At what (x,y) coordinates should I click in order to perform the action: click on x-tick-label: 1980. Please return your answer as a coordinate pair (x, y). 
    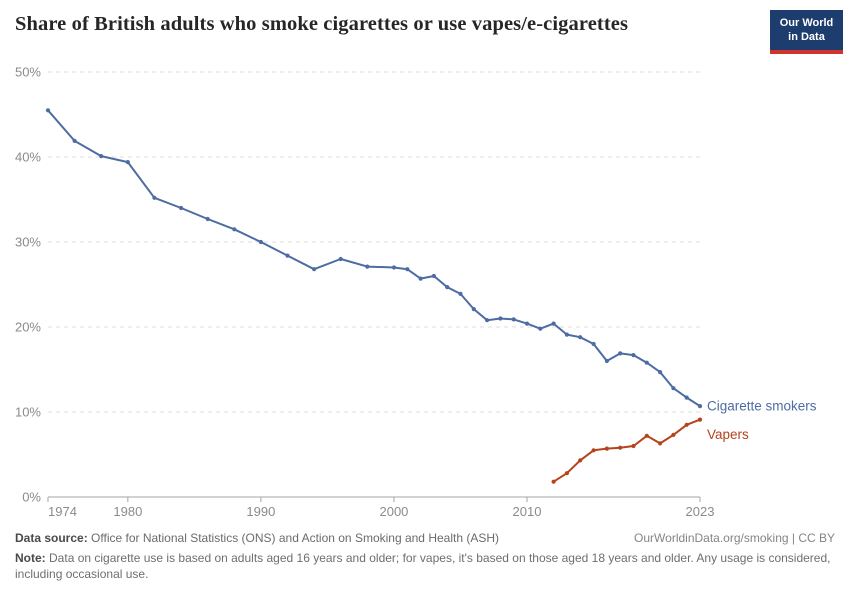
    Looking at the image, I should click on (127, 511).